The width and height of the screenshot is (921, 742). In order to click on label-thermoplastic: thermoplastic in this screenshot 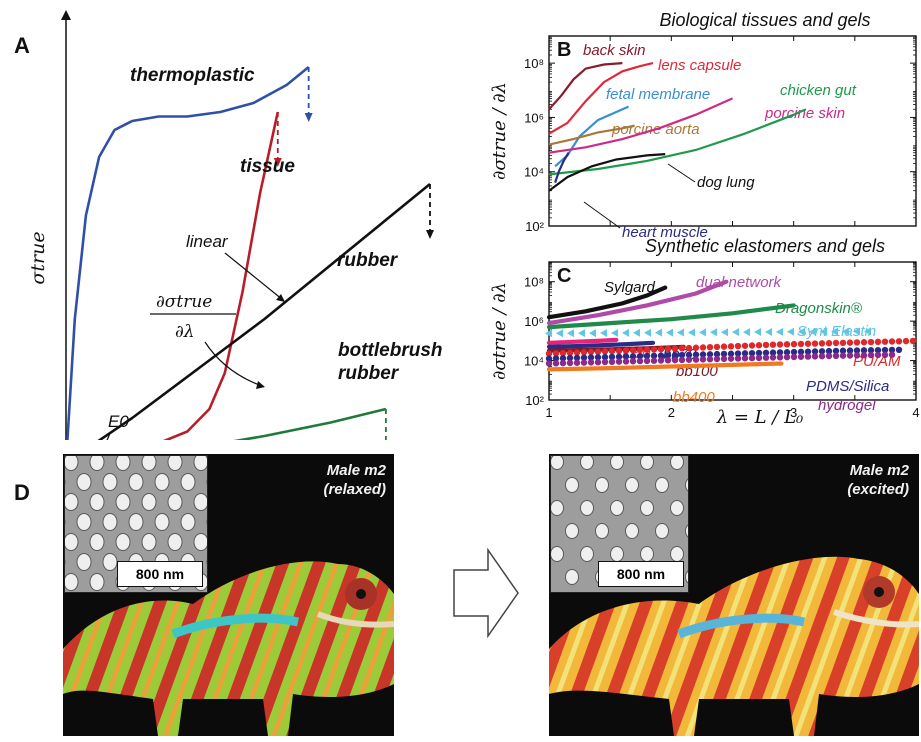, I will do `click(192, 75)`.